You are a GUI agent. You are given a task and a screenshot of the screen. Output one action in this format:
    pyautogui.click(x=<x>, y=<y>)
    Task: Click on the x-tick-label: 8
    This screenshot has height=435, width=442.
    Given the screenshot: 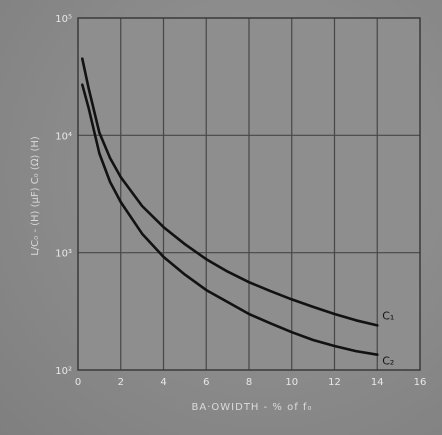 What is the action you would take?
    pyautogui.click(x=249, y=382)
    